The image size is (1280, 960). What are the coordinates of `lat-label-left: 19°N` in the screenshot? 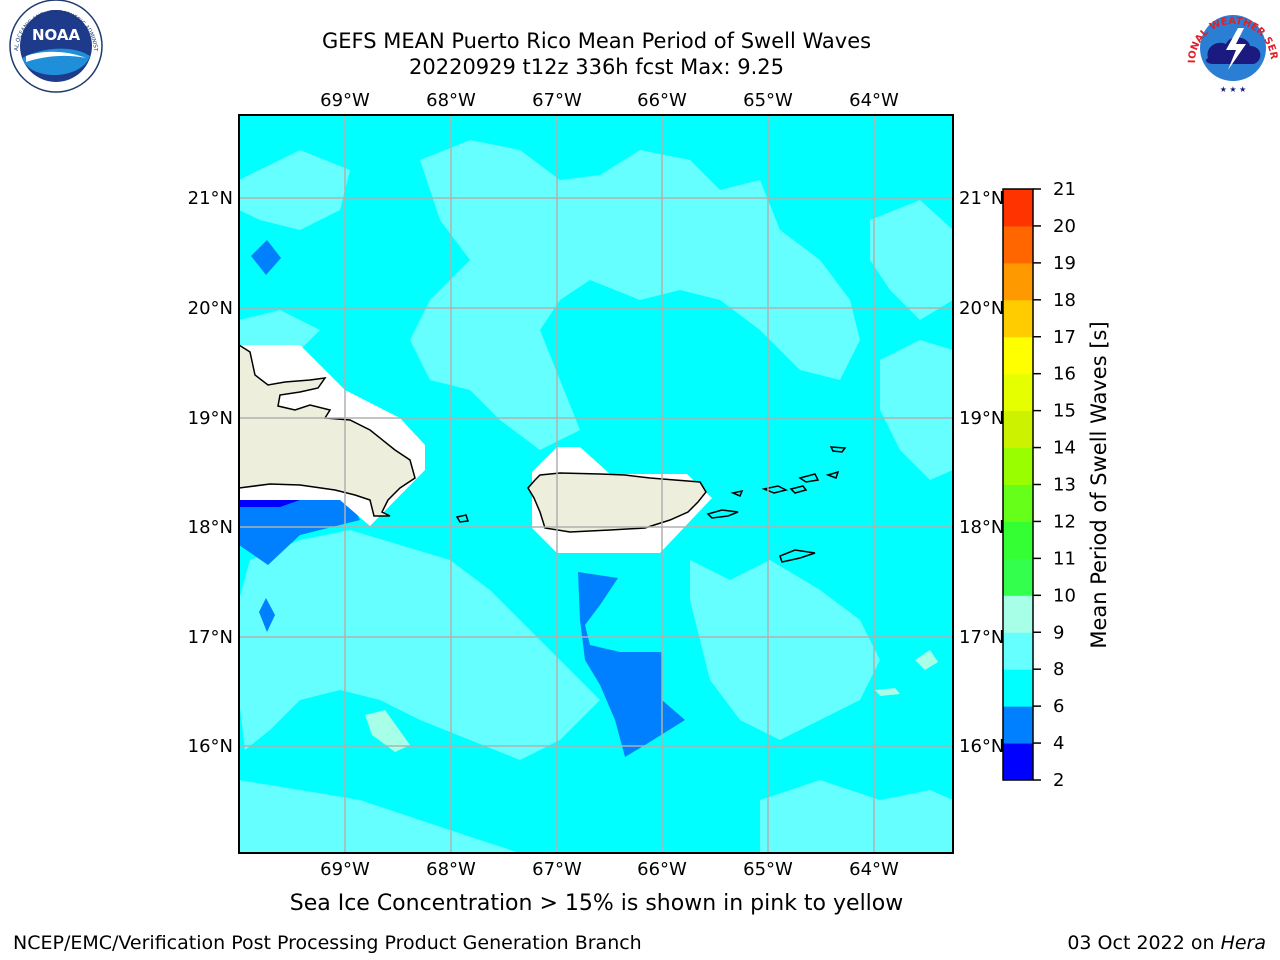 It's located at (210, 418).